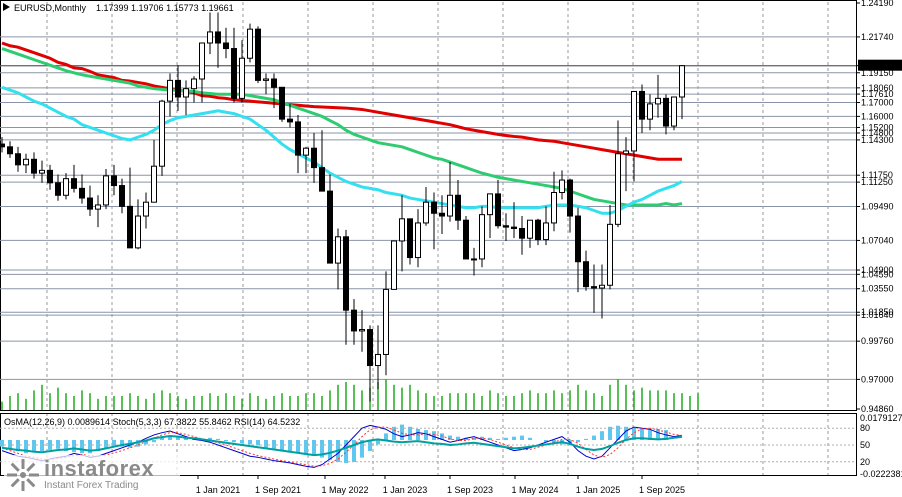  I want to click on time-label: 1 Jan 2025, so click(598, 490).